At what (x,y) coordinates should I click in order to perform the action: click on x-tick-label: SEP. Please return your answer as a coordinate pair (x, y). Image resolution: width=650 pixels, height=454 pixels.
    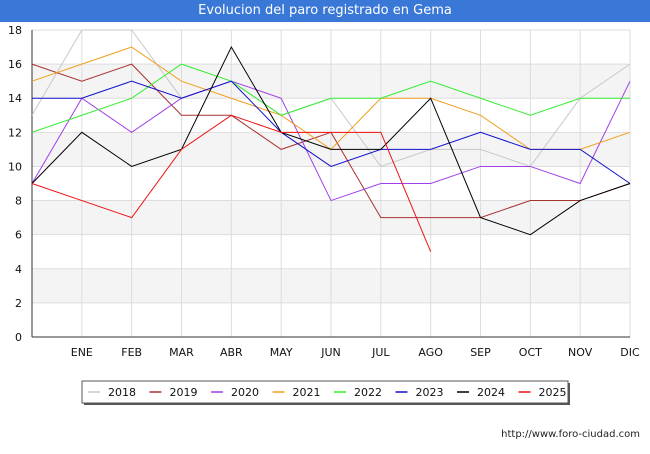
    Looking at the image, I should click on (480, 352).